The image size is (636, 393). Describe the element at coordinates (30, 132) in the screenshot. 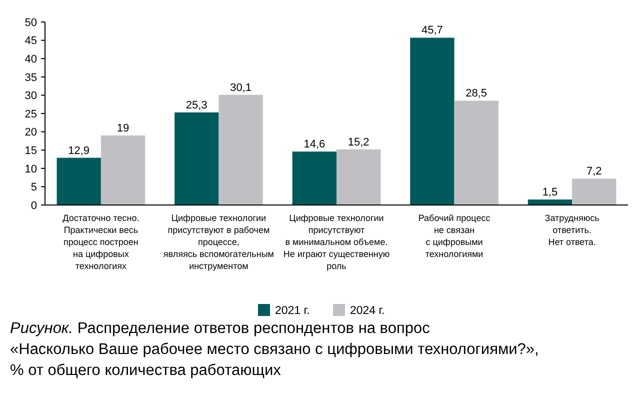

I see `y-tick-label: 20` at that location.